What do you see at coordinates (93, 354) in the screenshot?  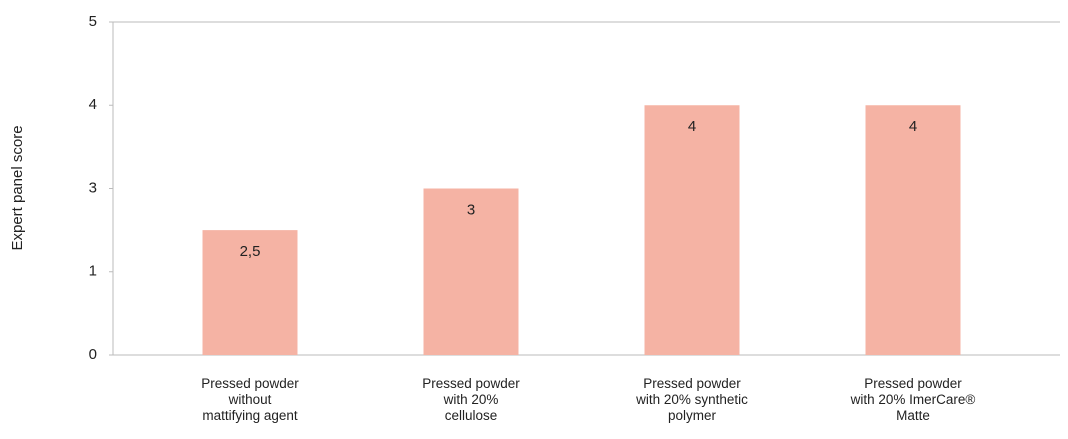 I see `y-tick-label: 0` at bounding box center [93, 354].